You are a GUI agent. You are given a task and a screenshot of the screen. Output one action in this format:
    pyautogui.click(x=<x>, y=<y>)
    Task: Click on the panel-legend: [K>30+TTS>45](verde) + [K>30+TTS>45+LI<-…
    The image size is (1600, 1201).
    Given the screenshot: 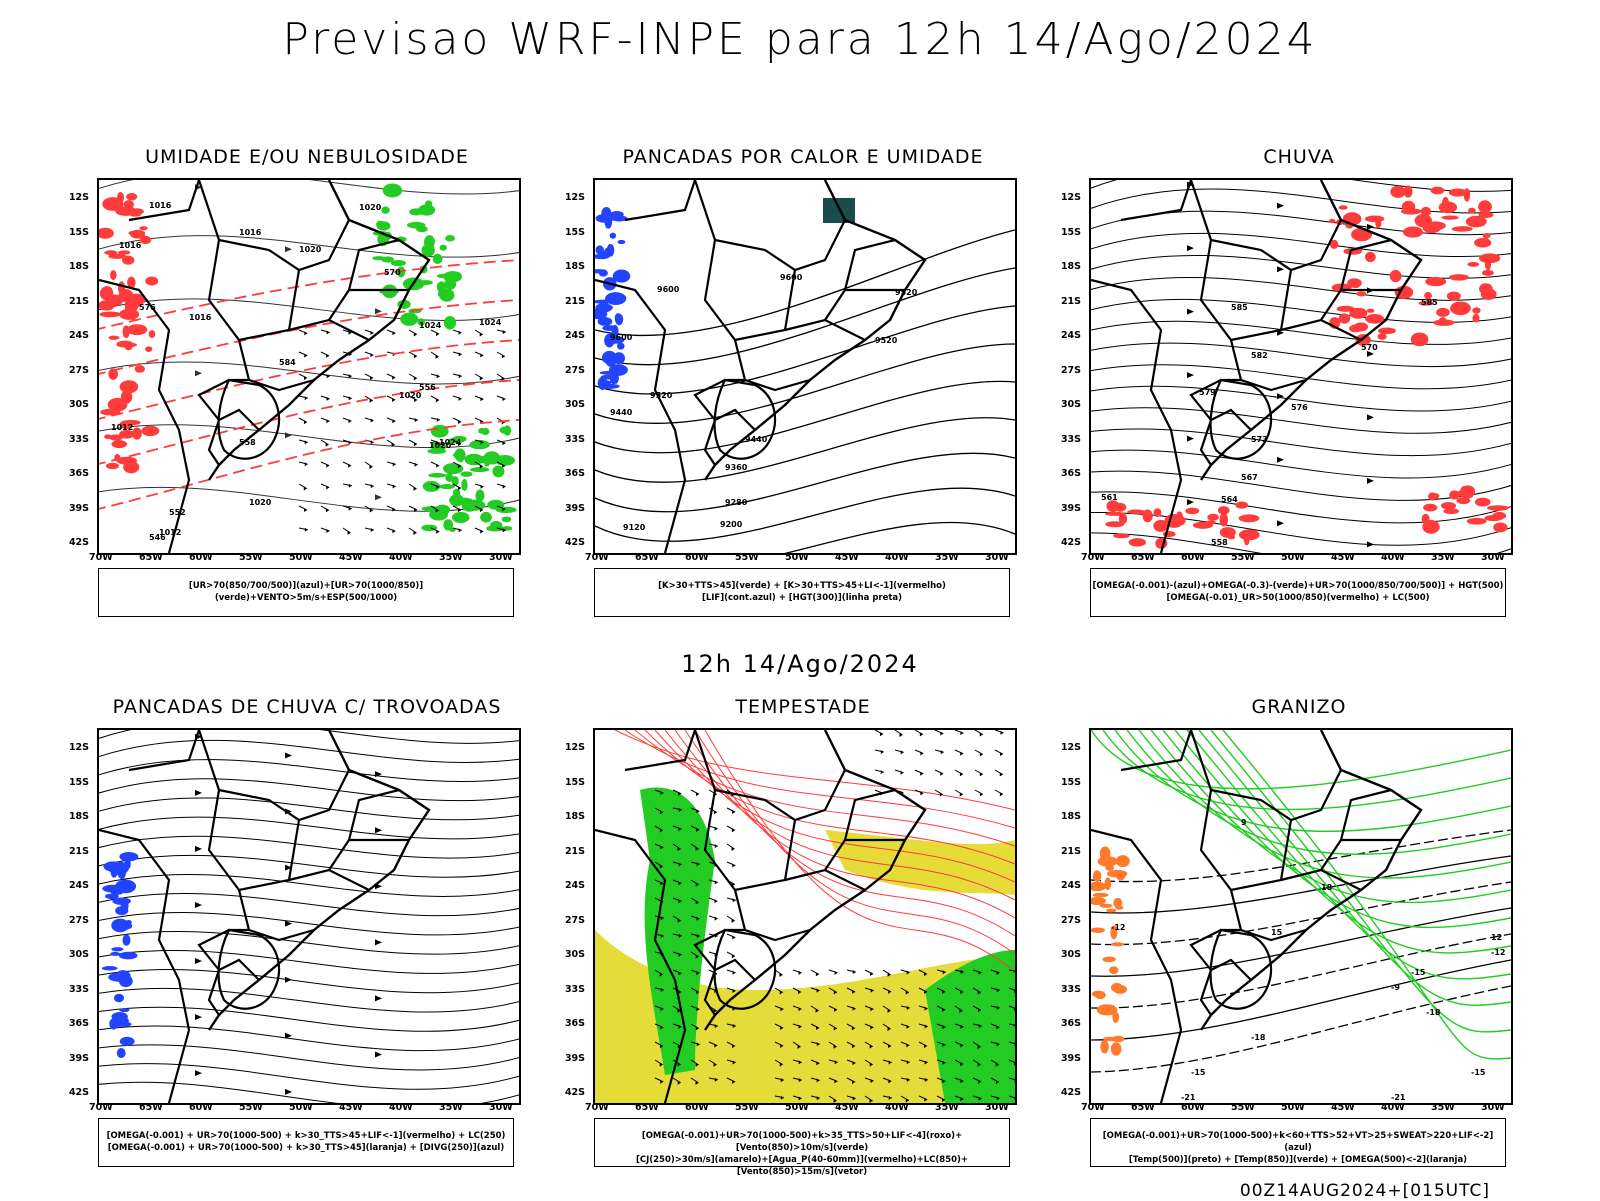 What is the action you would take?
    pyautogui.click(x=802, y=592)
    